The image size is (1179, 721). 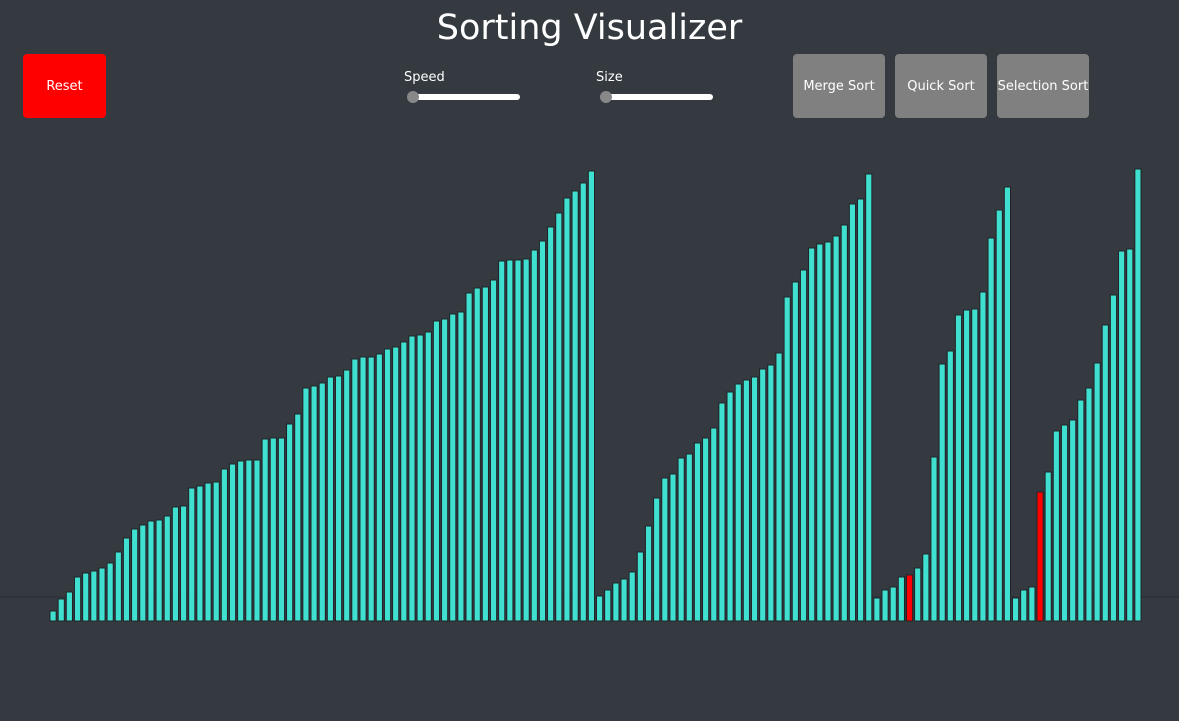 I want to click on speed-thumb, so click(x=413, y=97).